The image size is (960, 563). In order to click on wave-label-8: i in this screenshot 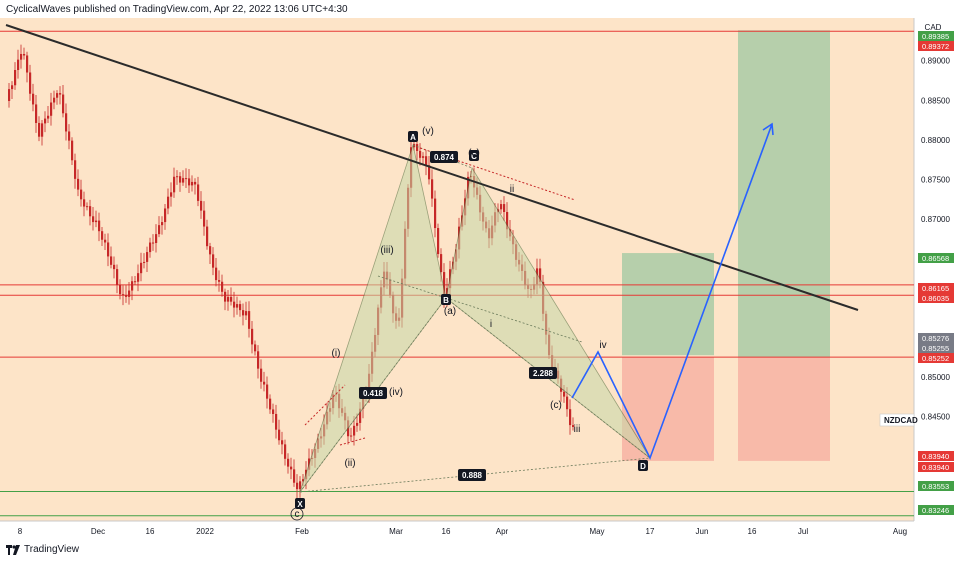, I will do `click(491, 324)`.